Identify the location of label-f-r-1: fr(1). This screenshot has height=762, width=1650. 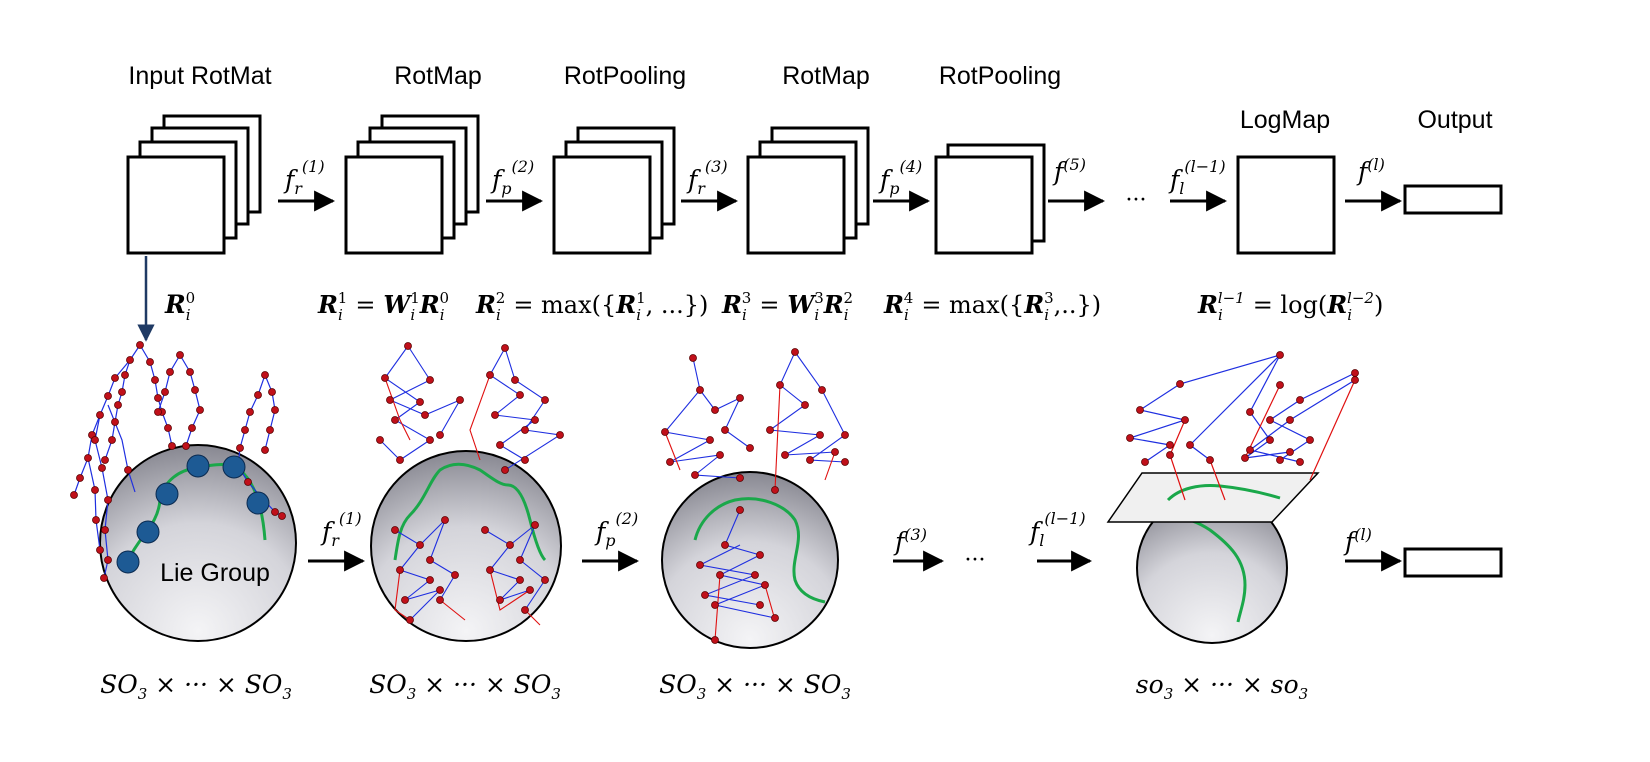
(304, 177).